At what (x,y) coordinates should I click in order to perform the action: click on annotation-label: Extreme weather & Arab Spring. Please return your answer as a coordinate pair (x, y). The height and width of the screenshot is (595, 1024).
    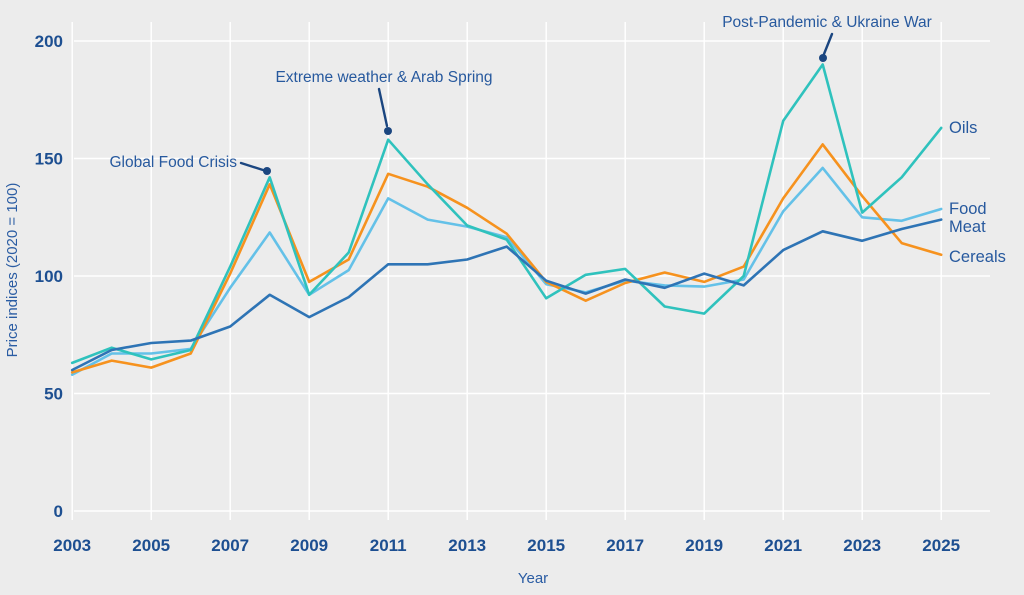
    Looking at the image, I should click on (383, 77).